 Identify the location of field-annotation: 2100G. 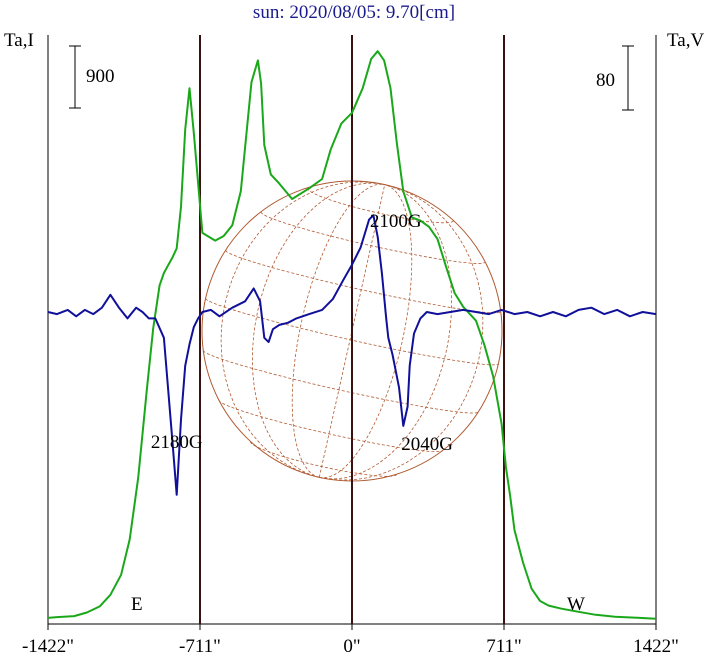
(395, 222).